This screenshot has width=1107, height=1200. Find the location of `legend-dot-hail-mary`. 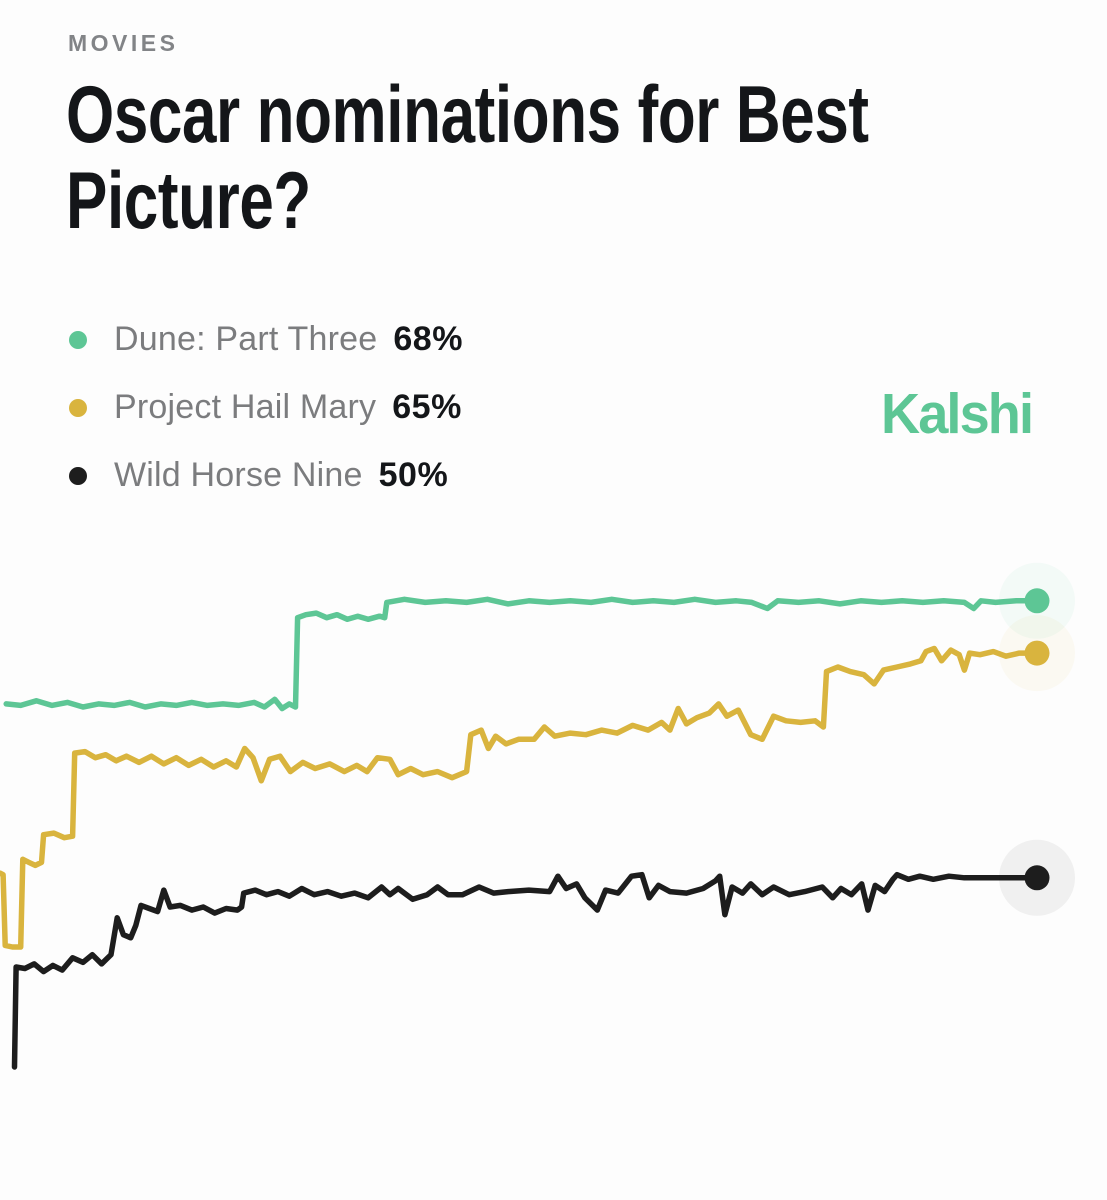

legend-dot-hail-mary is located at coordinates (78, 407).